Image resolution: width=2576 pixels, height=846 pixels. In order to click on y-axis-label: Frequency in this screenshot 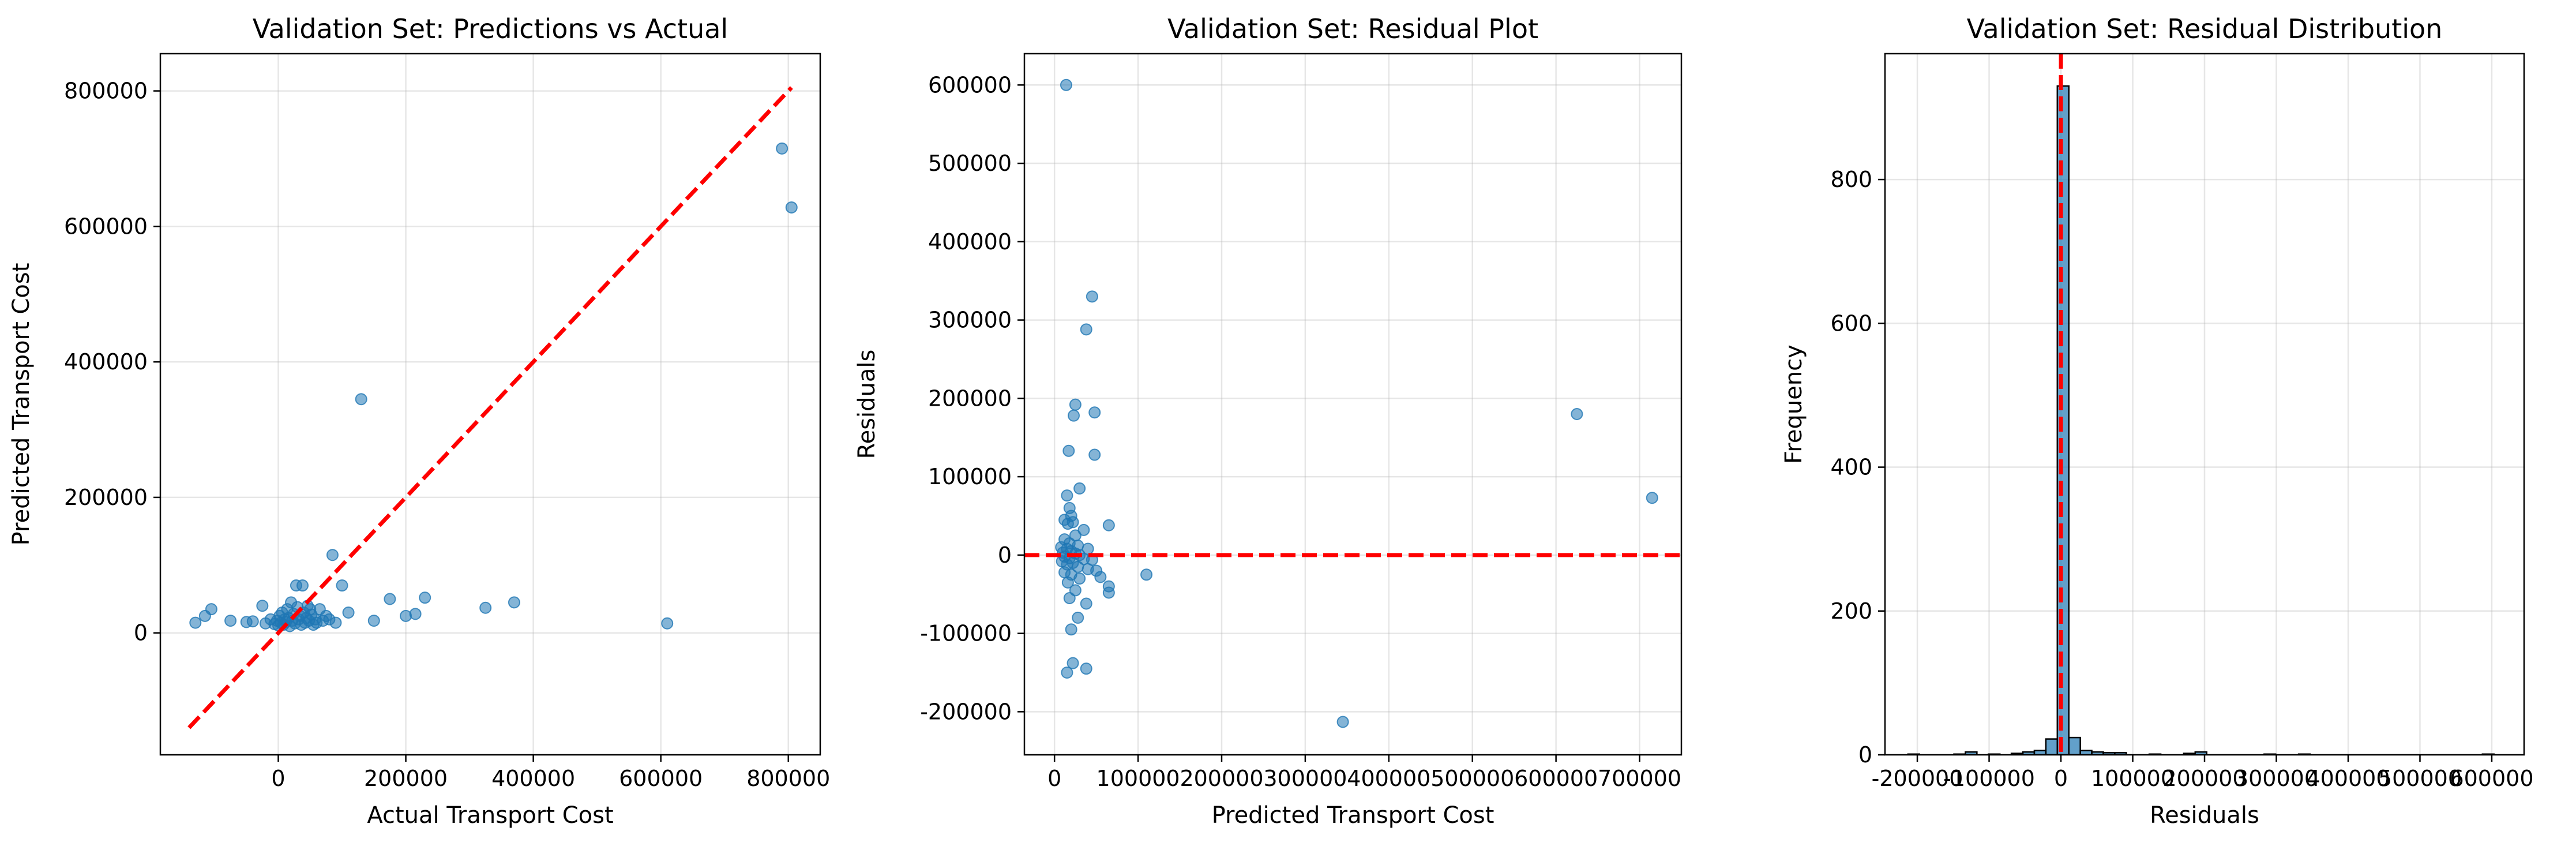, I will do `click(1794, 404)`.